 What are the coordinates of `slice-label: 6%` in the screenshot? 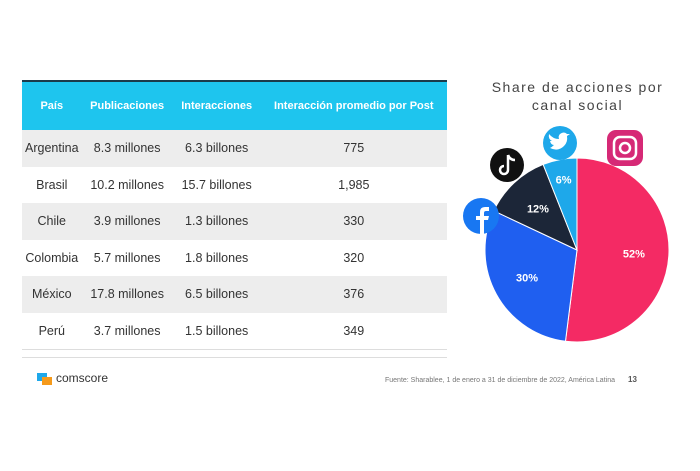 It's located at (564, 181).